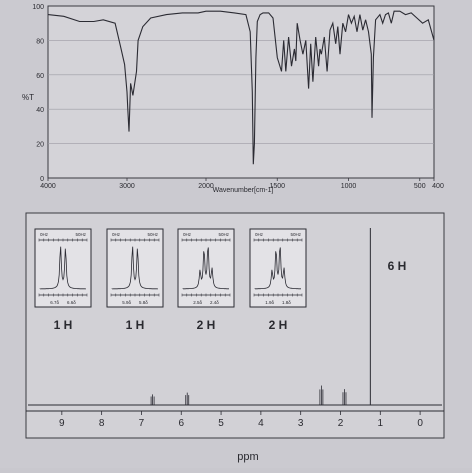 The image size is (472, 473). I want to click on nmr-x-tick-label: 5, so click(221, 423).